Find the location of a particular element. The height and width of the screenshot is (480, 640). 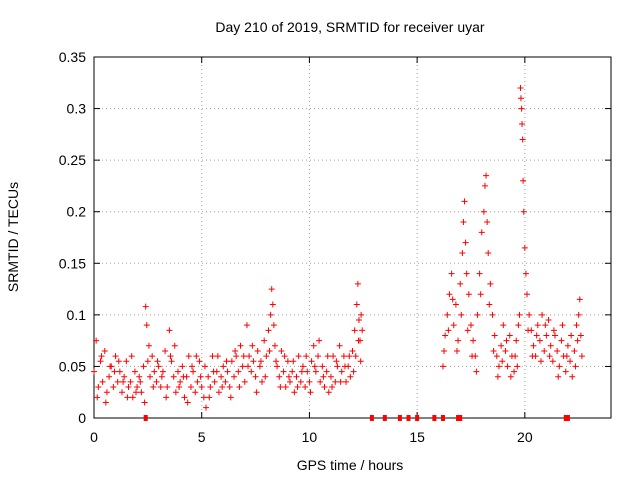

gap-marker is located at coordinates (417, 418).